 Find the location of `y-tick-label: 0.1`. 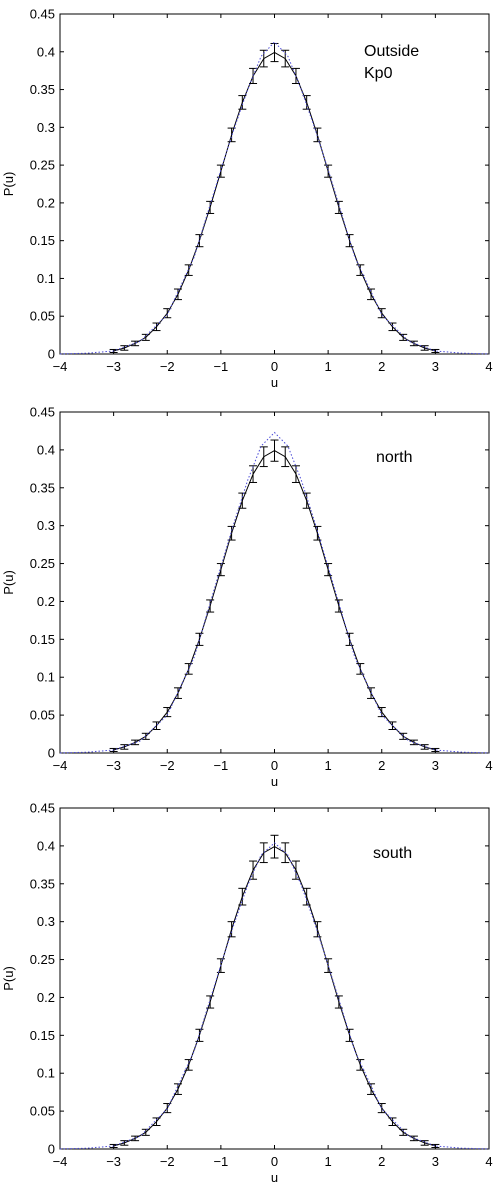

y-tick-label: 0.1 is located at coordinates (46, 1073).